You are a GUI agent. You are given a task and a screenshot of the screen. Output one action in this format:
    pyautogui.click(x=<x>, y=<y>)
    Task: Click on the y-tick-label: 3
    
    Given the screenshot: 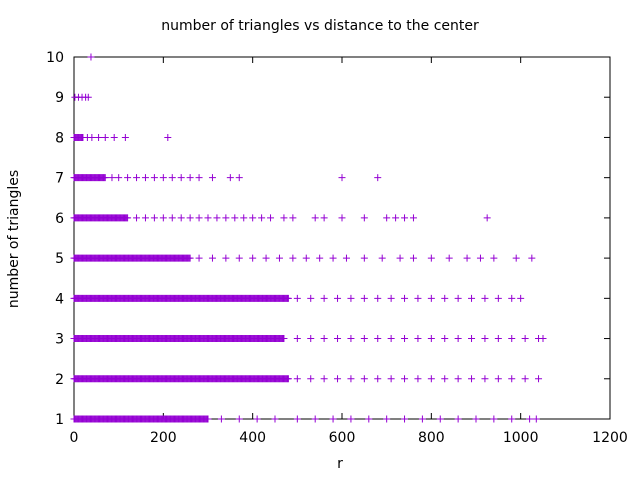 What is the action you would take?
    pyautogui.click(x=59, y=340)
    